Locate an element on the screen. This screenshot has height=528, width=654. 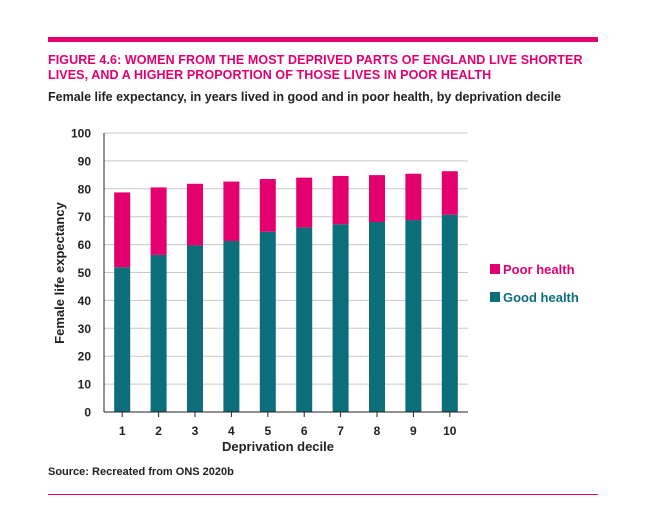
x-tick-label: 2 is located at coordinates (158, 431).